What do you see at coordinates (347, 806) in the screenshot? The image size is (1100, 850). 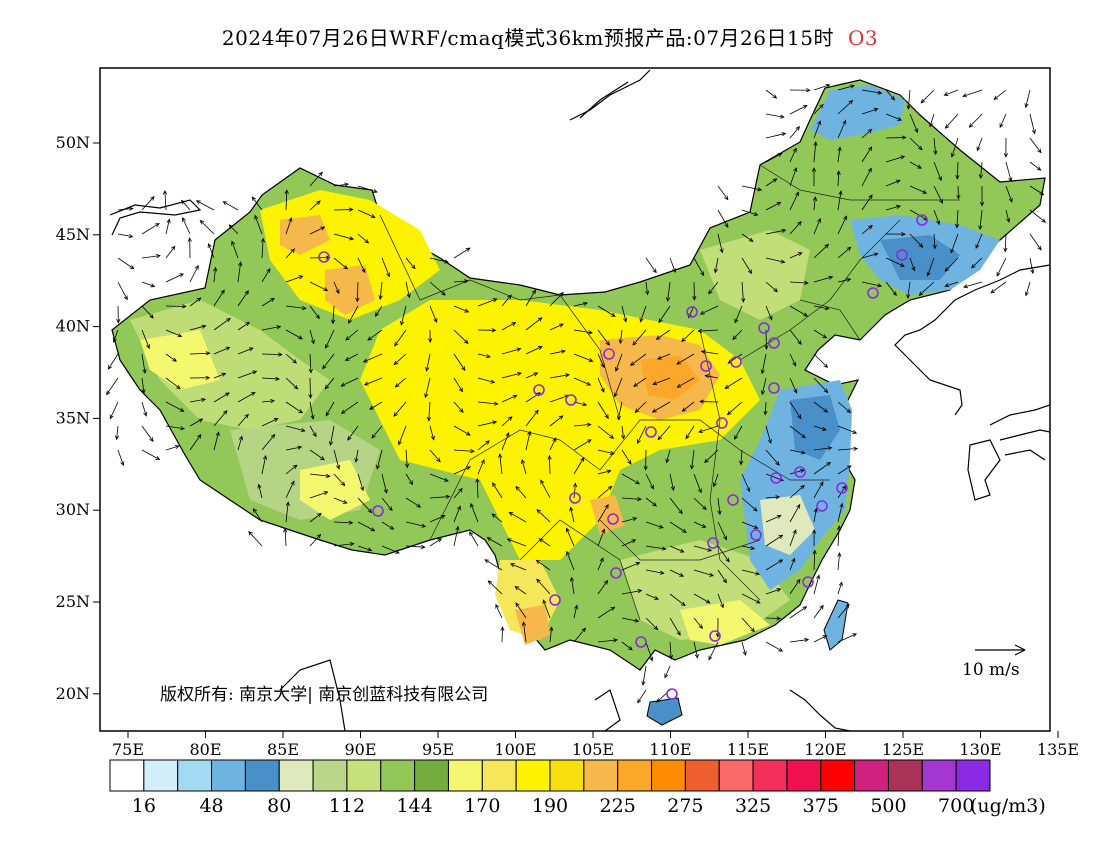 I see `legend-label: 112` at bounding box center [347, 806].